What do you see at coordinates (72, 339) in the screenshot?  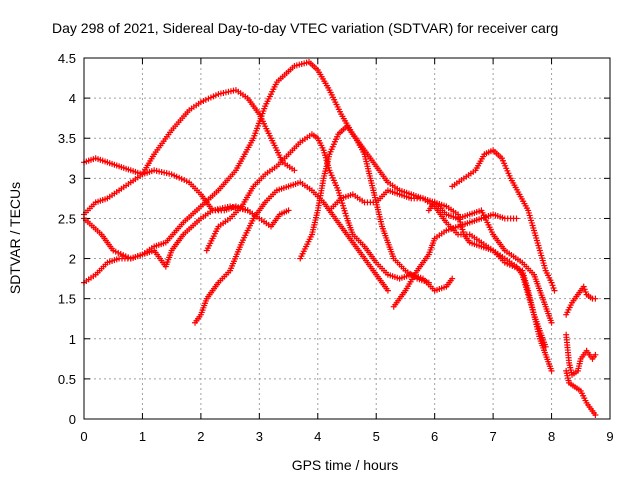 I see `y-tick-label: 1` at bounding box center [72, 339].